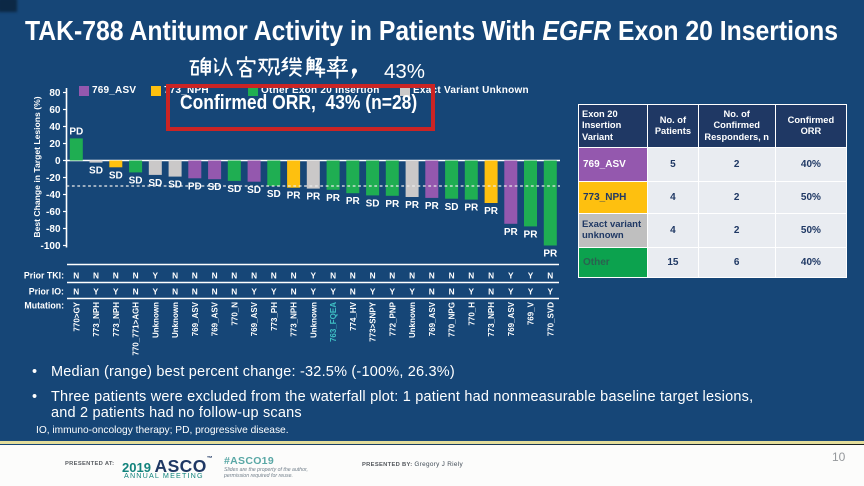 Image resolution: width=864 pixels, height=486 pixels. Describe the element at coordinates (234, 314) in the screenshot. I see `svg-text: 770_N` at that location.